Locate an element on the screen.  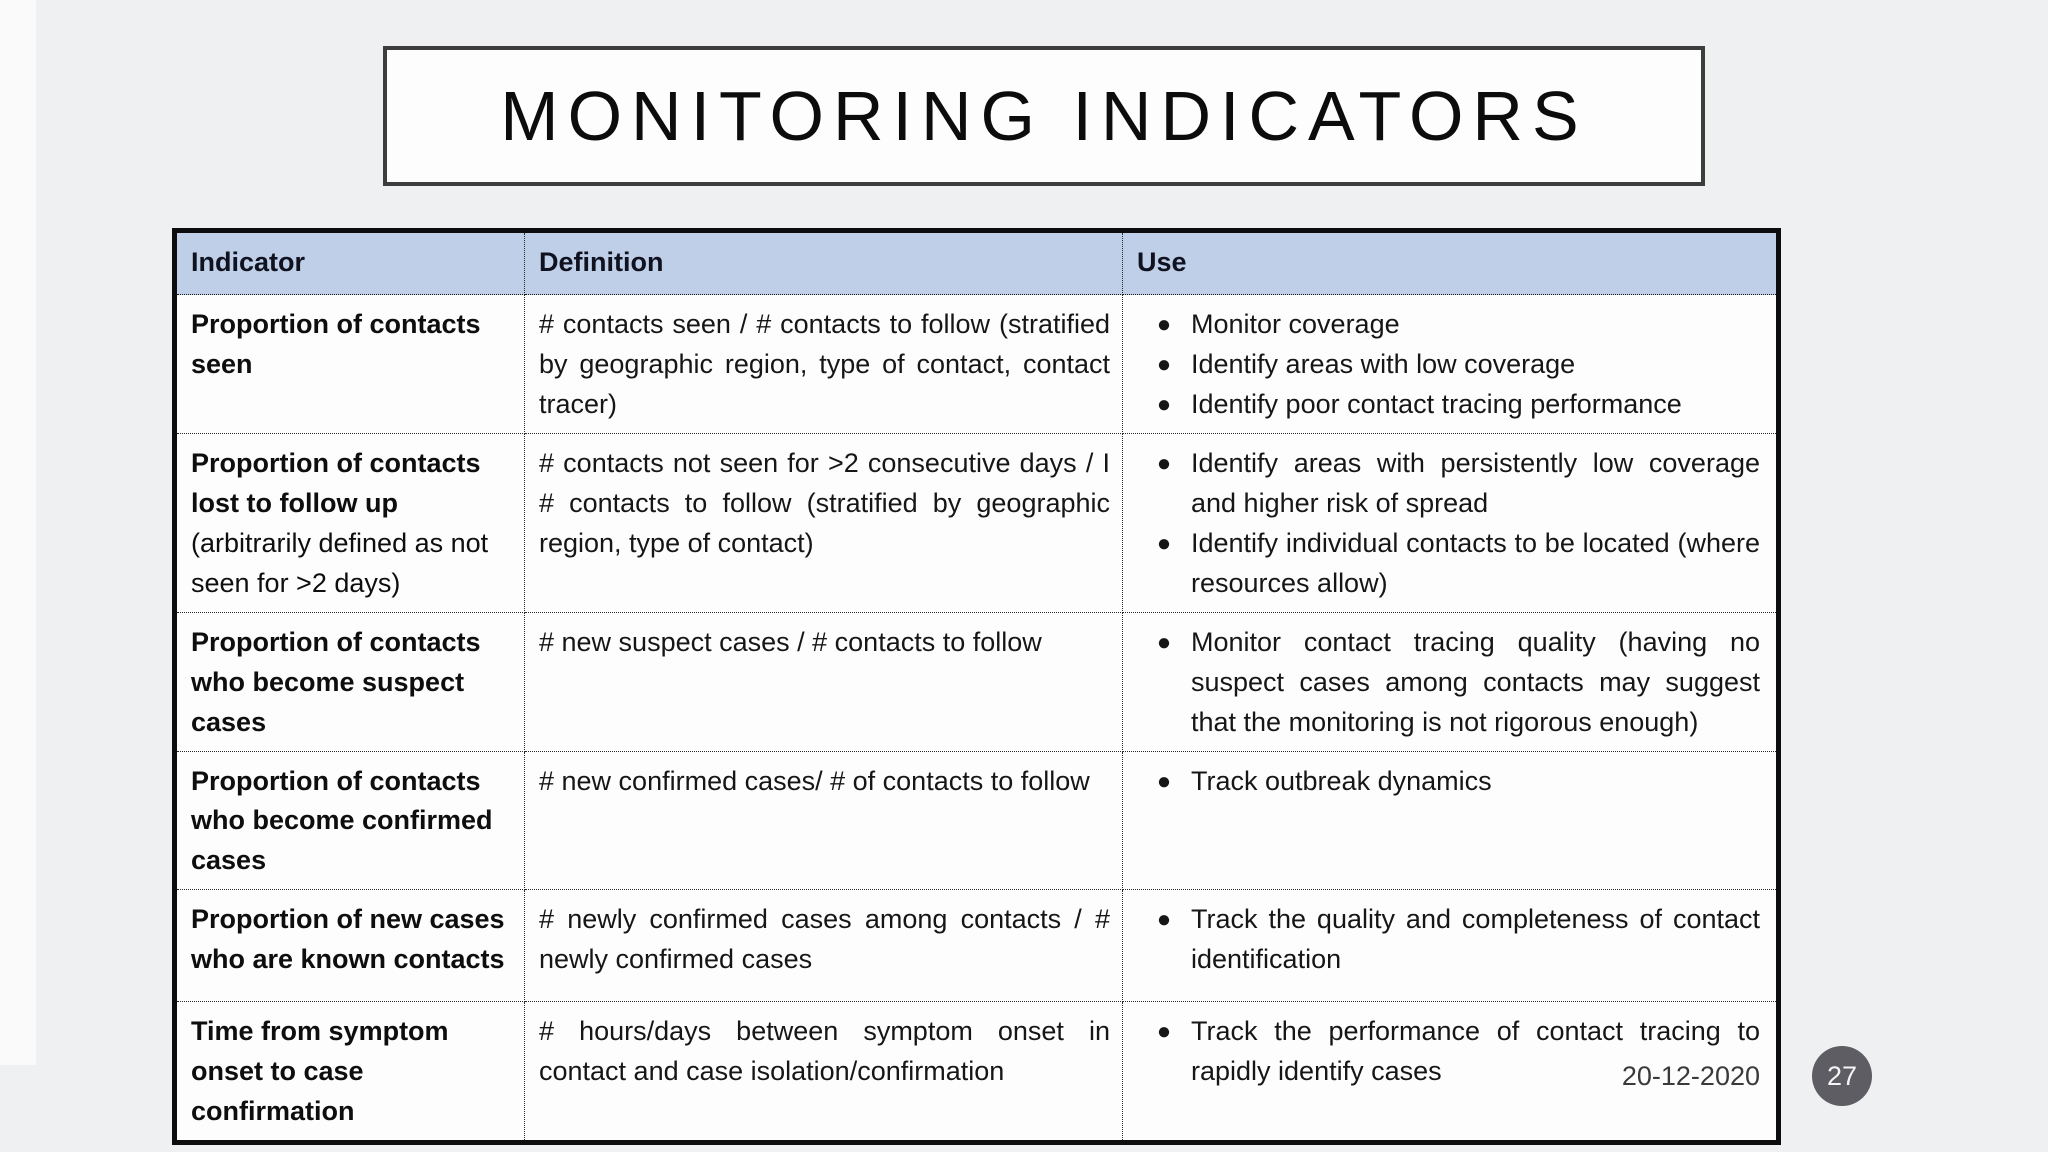
use-cell: ● Track outbreak dynamics is located at coordinates (1450, 820).